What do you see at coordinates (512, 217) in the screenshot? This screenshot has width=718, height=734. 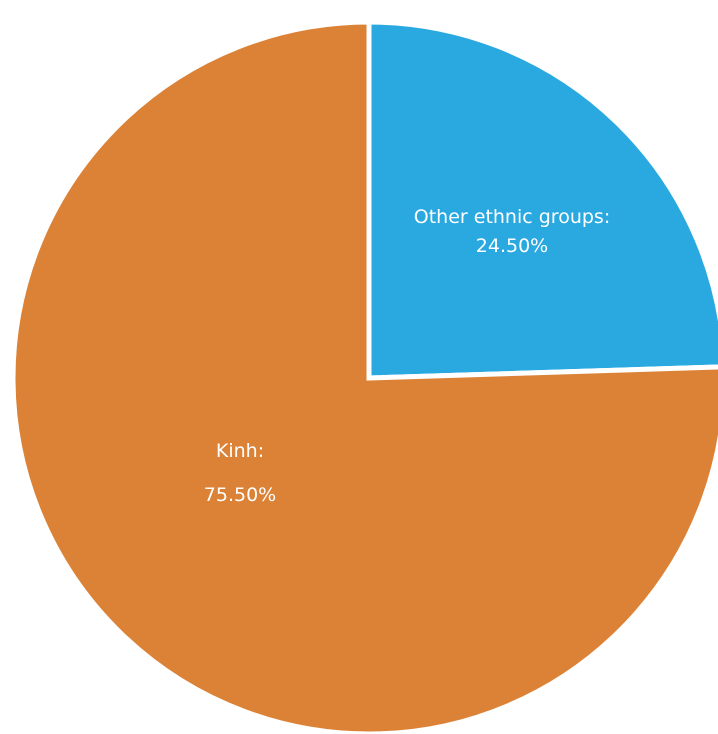 I see `slice-label-other-line1: Other ethnic groups:` at bounding box center [512, 217].